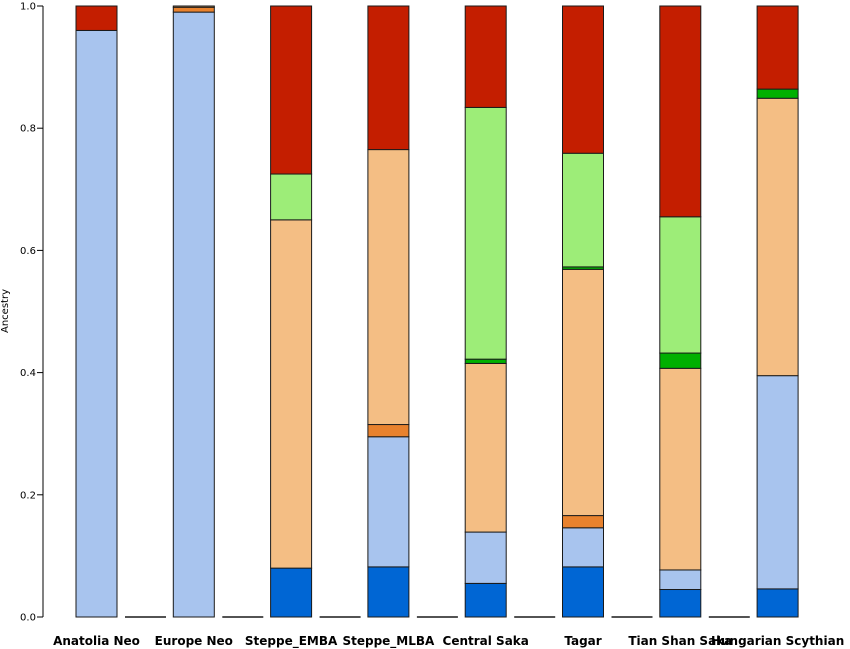 The width and height of the screenshot is (850, 649). What do you see at coordinates (582, 641) in the screenshot?
I see `category-label: Tagar` at bounding box center [582, 641].